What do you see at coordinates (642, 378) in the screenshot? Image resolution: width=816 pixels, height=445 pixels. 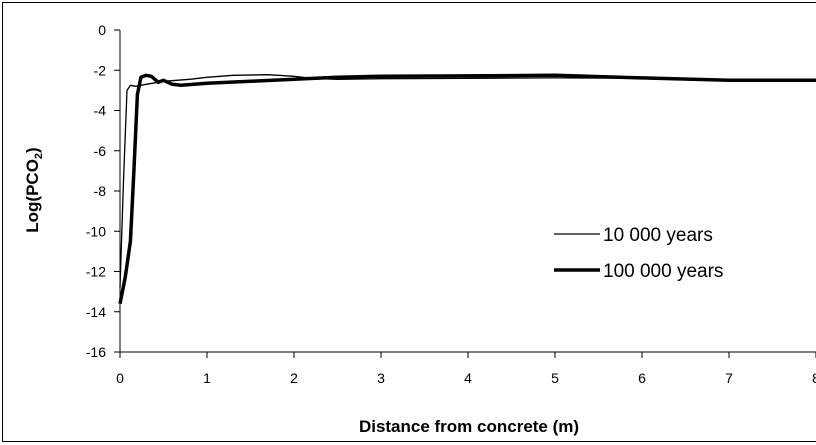 I see `x-tick-label: 6` at bounding box center [642, 378].